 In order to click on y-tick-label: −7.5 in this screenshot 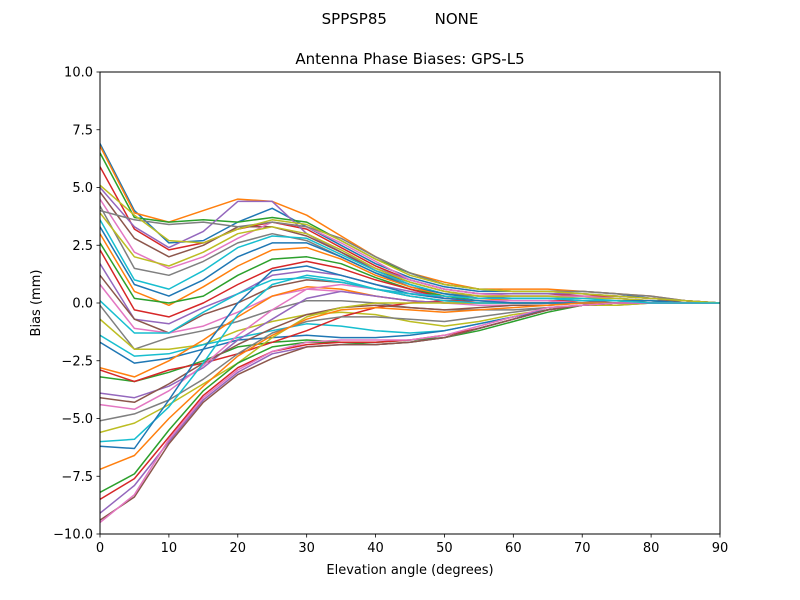, I will do `click(77, 477)`.